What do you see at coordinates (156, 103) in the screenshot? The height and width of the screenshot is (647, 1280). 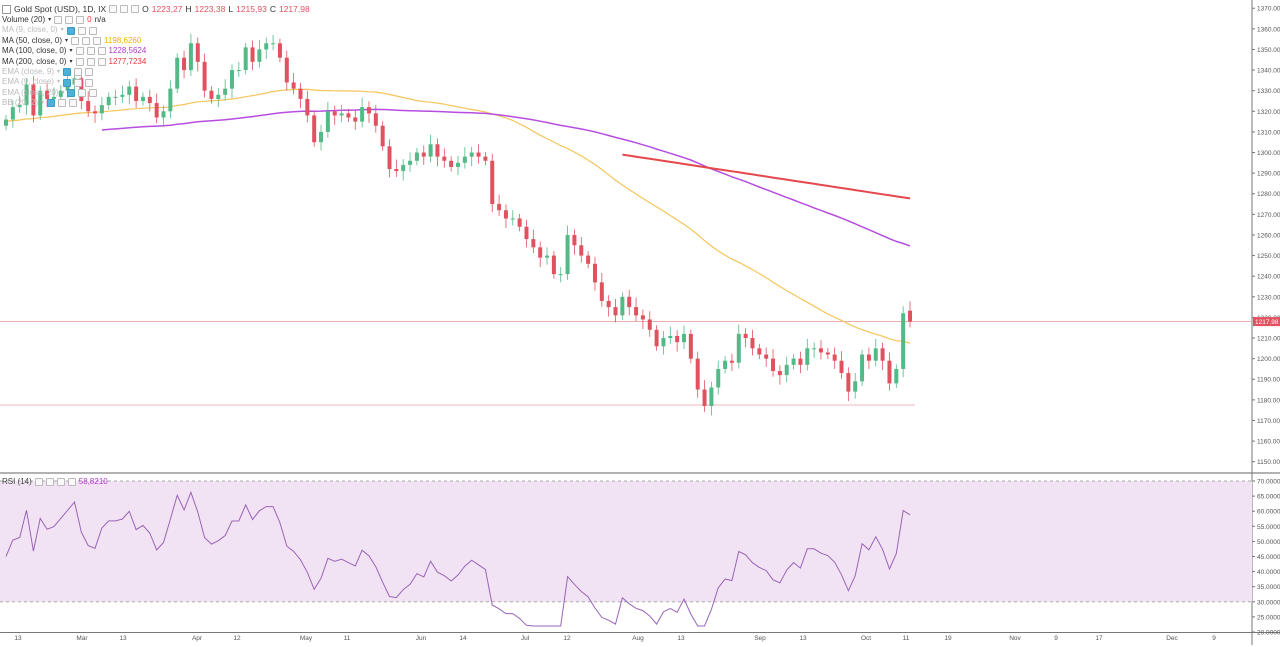 I see `indicator-row: BB (20, 2) ▾` at bounding box center [156, 103].